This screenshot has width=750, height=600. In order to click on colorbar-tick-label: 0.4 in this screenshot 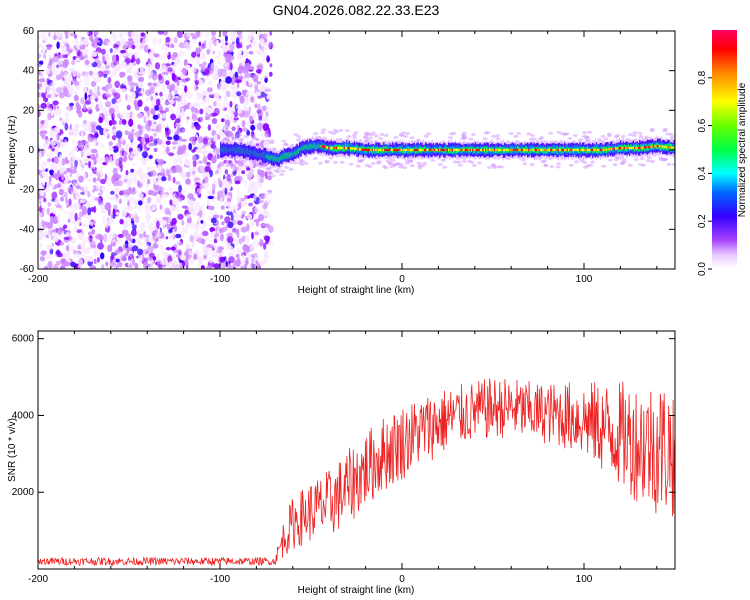, I will do `click(702, 173)`.